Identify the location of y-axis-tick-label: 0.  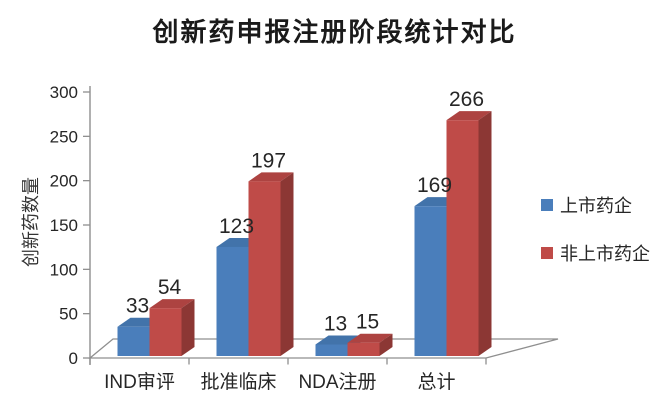
(73, 358).